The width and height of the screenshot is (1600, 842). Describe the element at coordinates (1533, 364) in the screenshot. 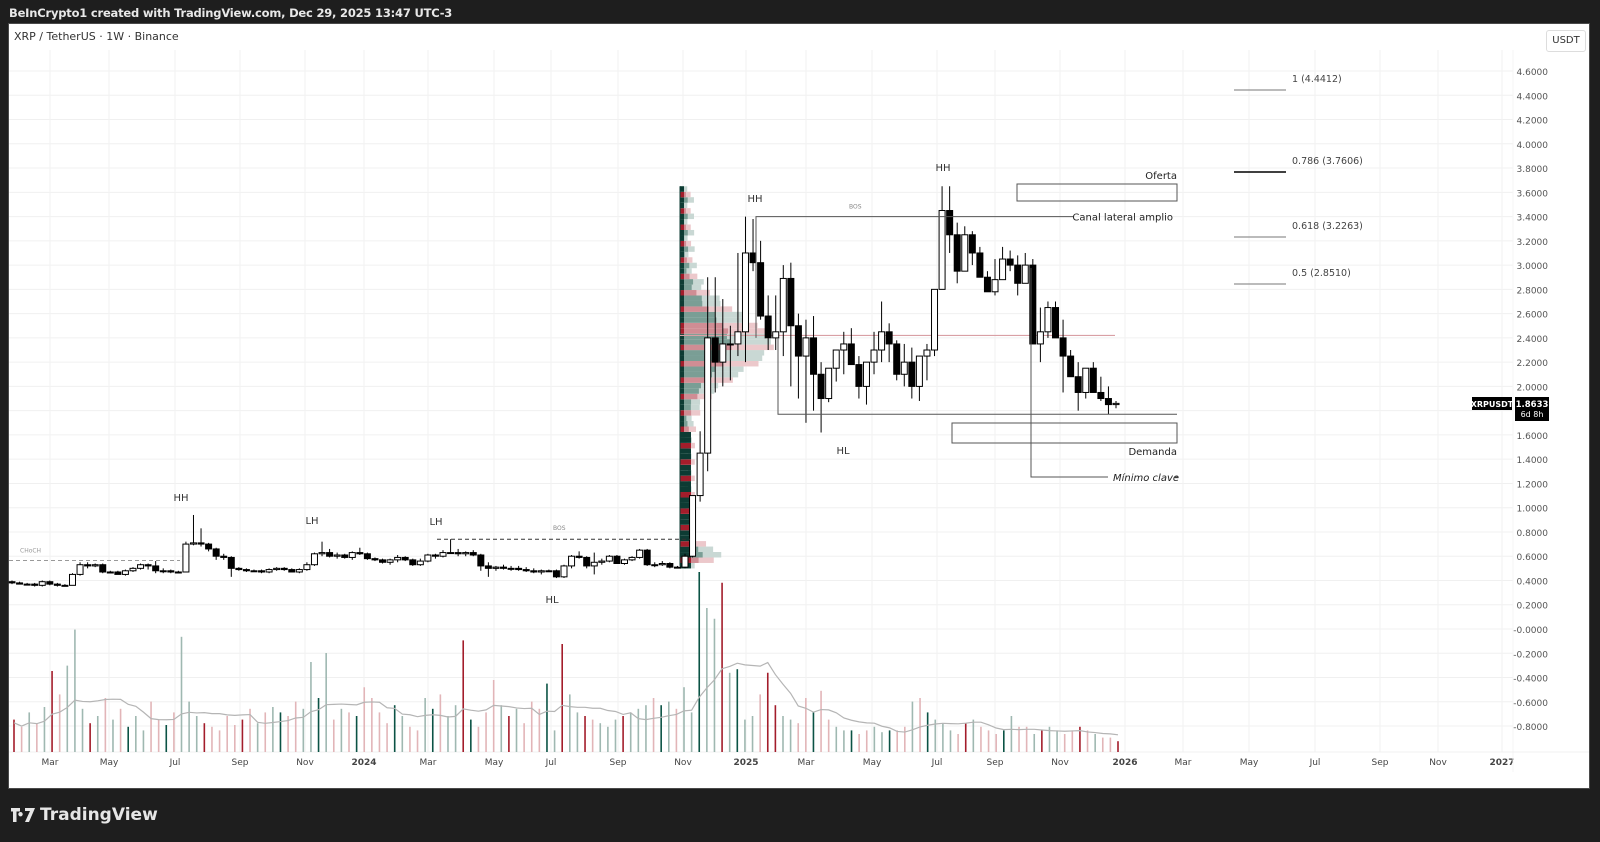

I see `y-axis-tick: 2.2000` at that location.